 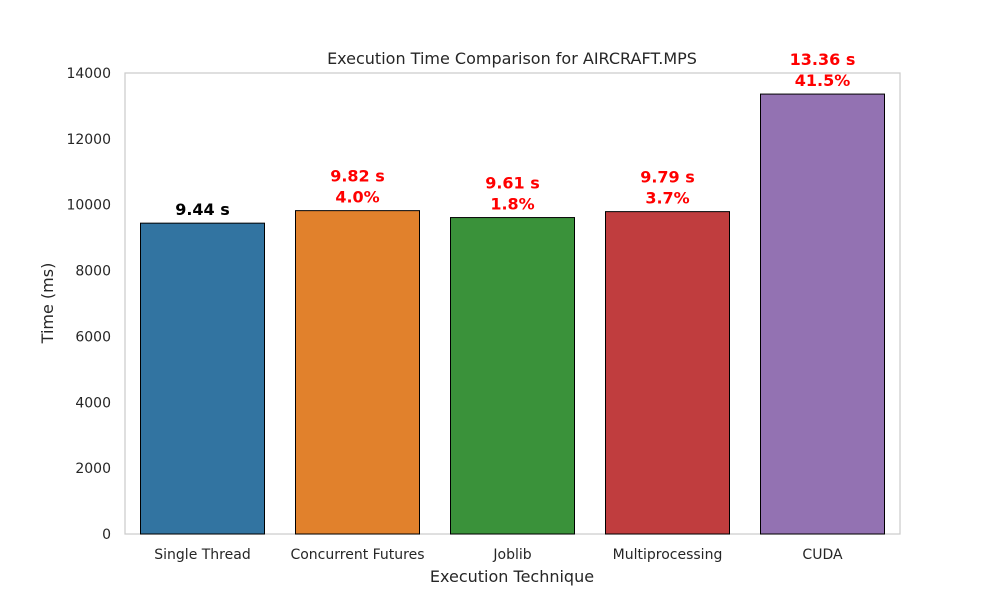 I want to click on x-tick-label: Single Thread, so click(x=202, y=555).